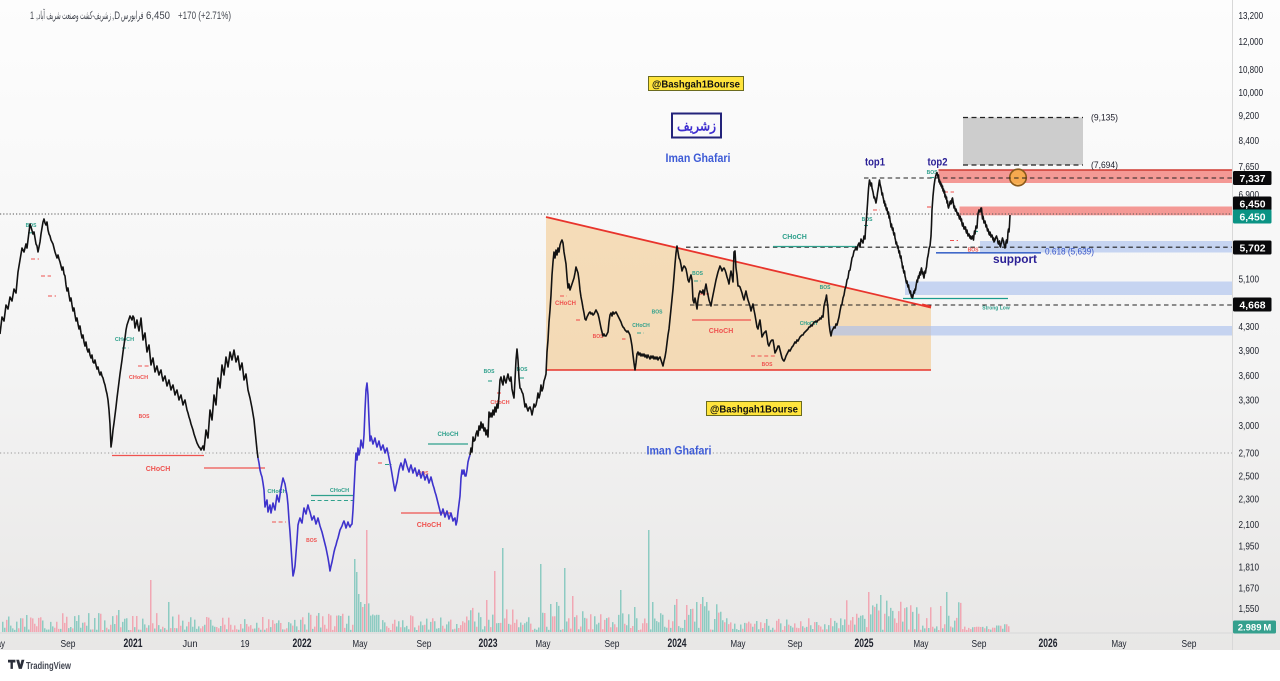 The width and height of the screenshot is (1280, 681). I want to click on svg-text: 1,810, so click(1249, 567).